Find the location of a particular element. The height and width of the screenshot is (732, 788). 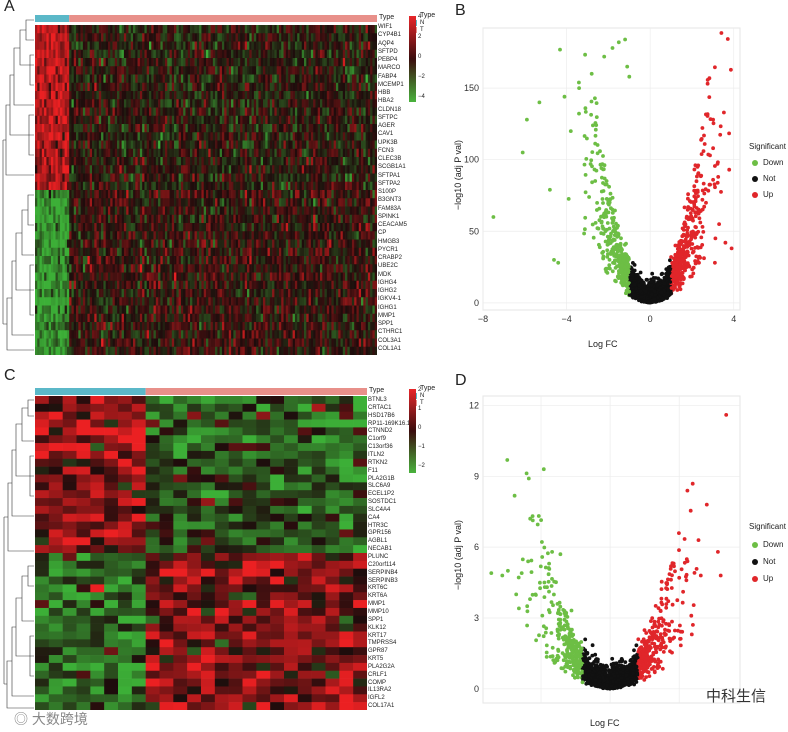

y-tick-label: 12 is located at coordinates (474, 405).